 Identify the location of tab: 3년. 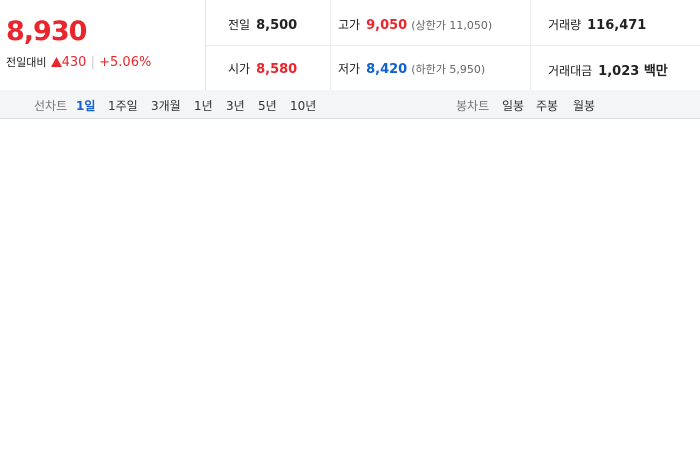
(235, 106).